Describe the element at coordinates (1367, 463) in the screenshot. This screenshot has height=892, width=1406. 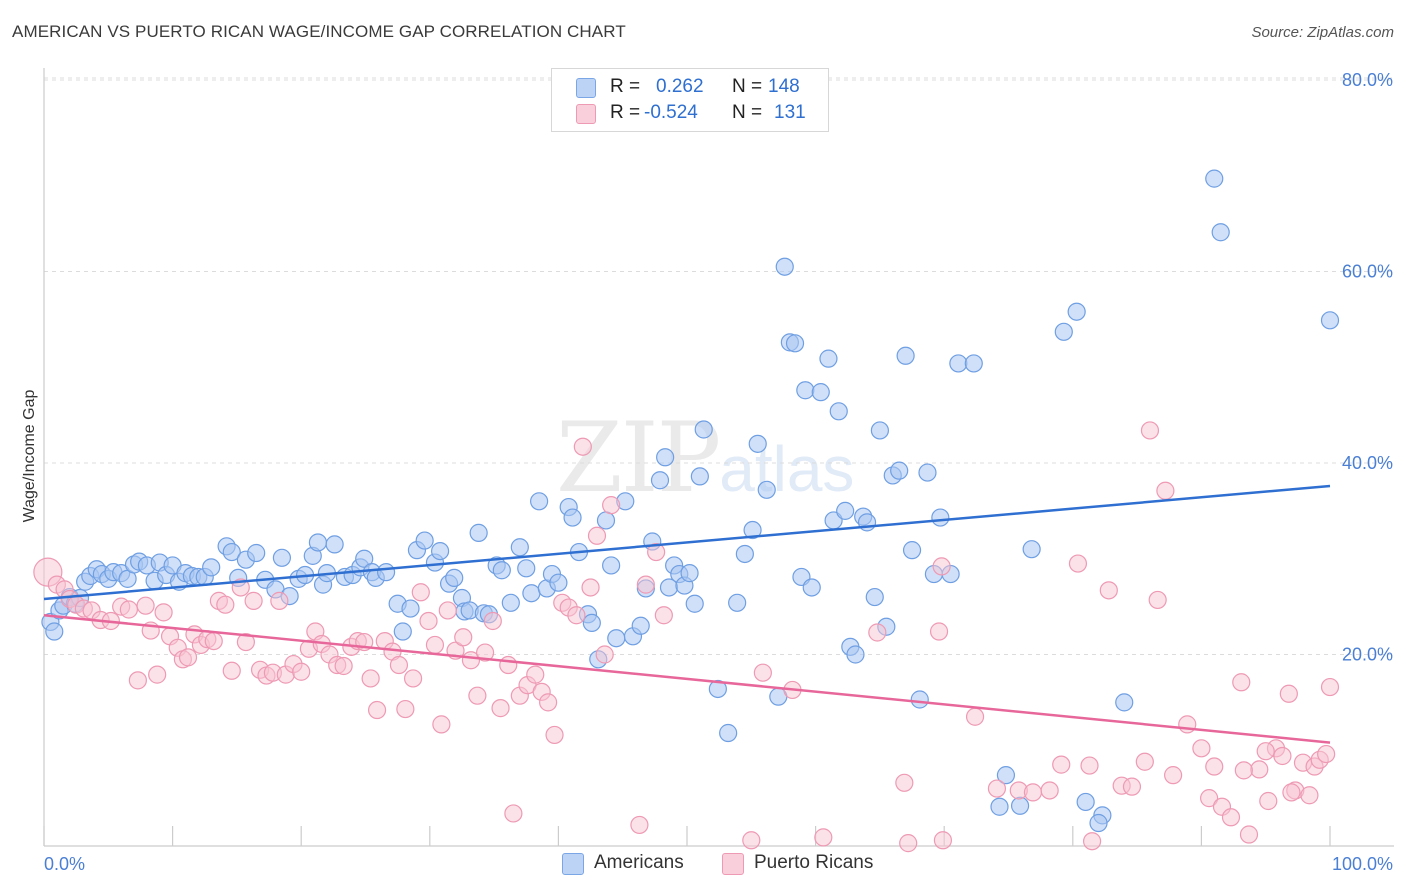
I see `y-tick-label: 40.0%` at that location.